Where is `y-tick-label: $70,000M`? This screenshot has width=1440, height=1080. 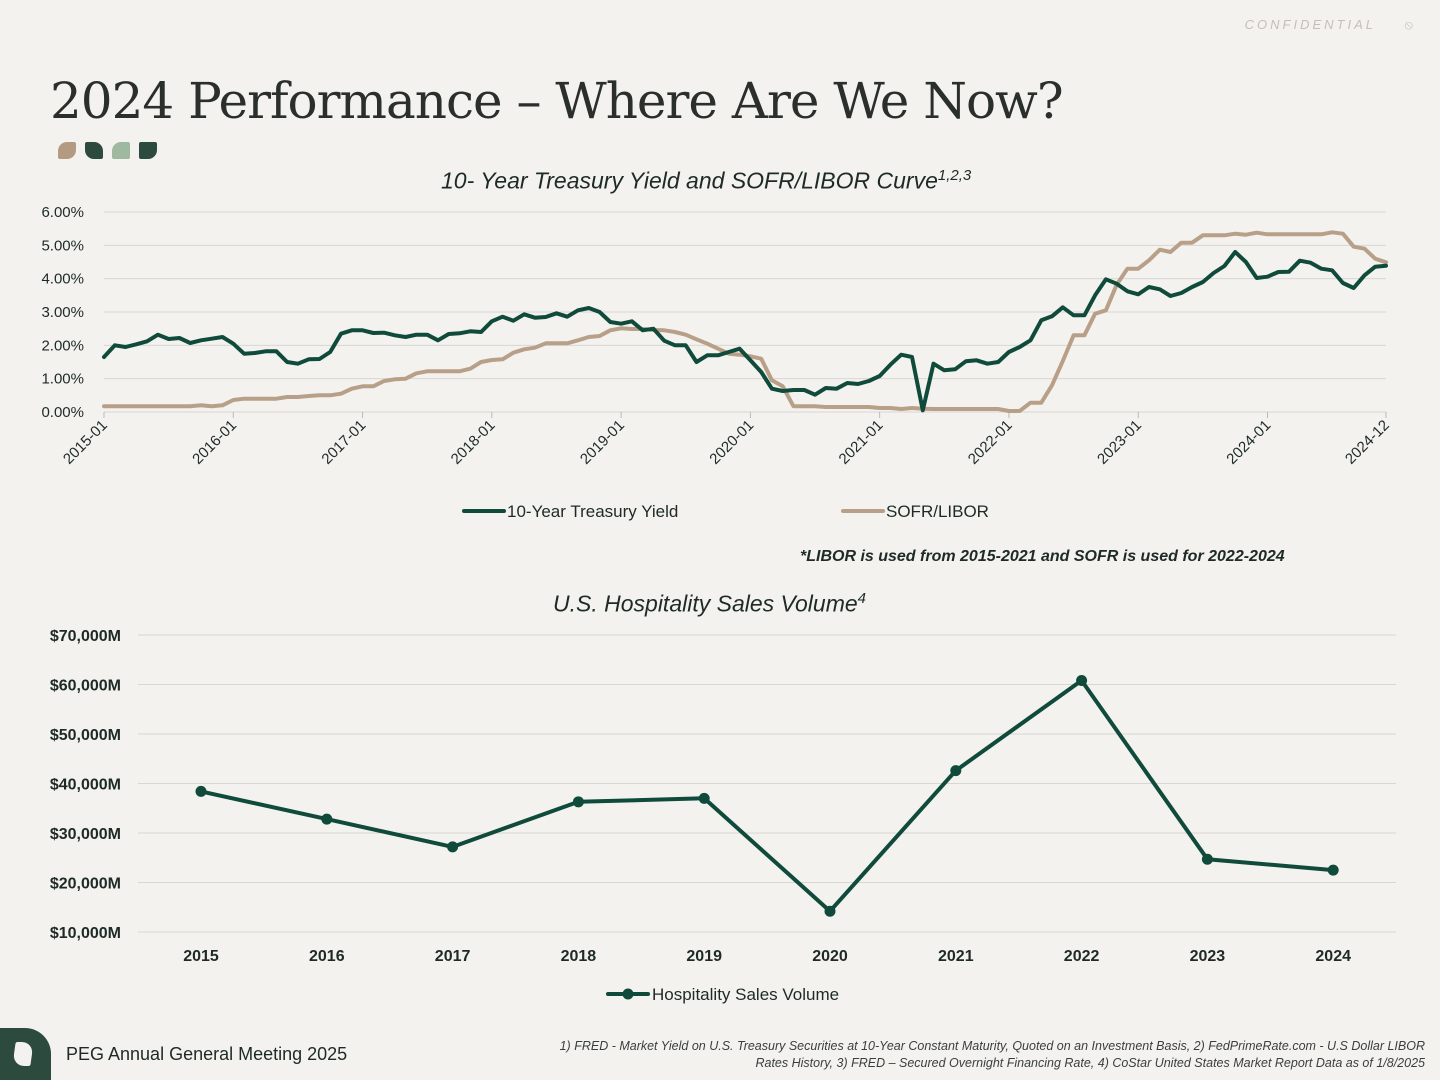 y-tick-label: $70,000M is located at coordinates (85, 636).